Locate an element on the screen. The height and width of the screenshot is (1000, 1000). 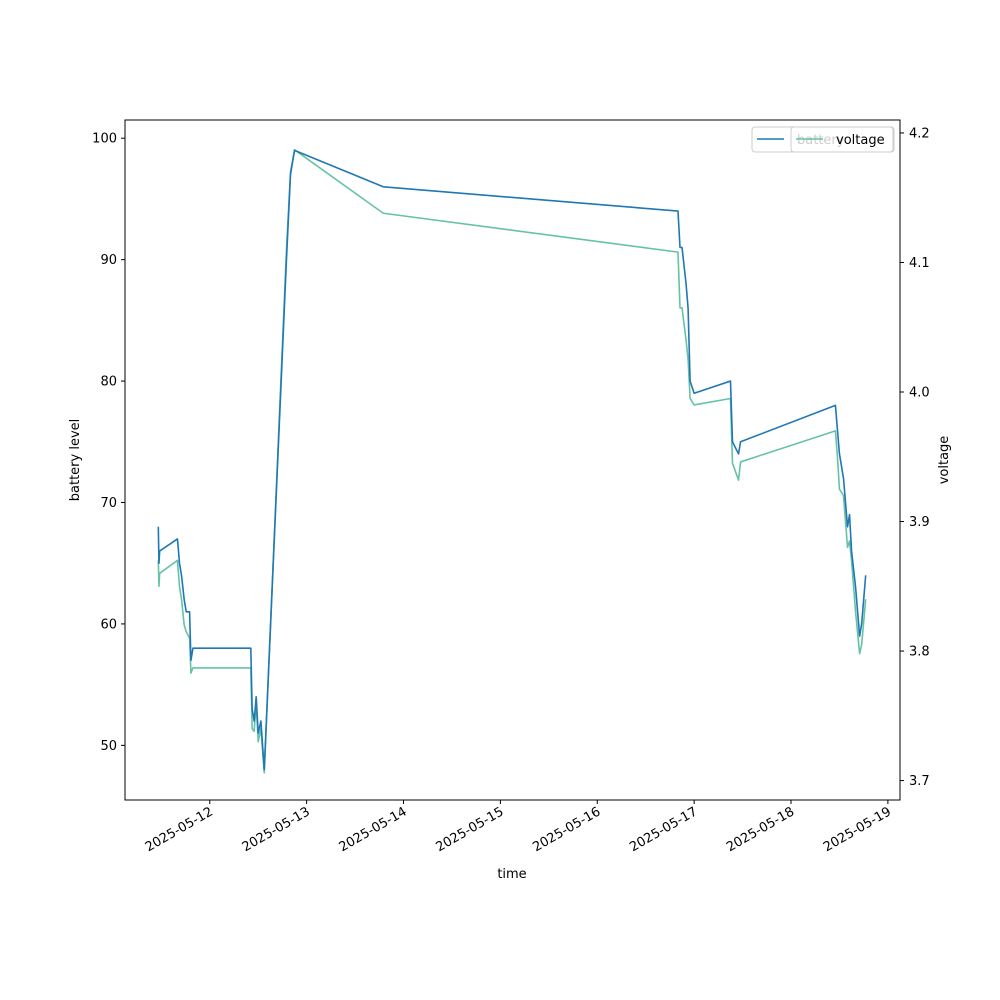
y-right-tick-label: 4.2 is located at coordinates (919, 133).